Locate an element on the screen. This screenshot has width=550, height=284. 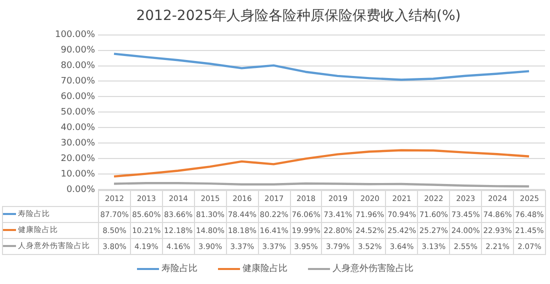
y-tick-label: 80.00% is located at coordinates (78, 66).